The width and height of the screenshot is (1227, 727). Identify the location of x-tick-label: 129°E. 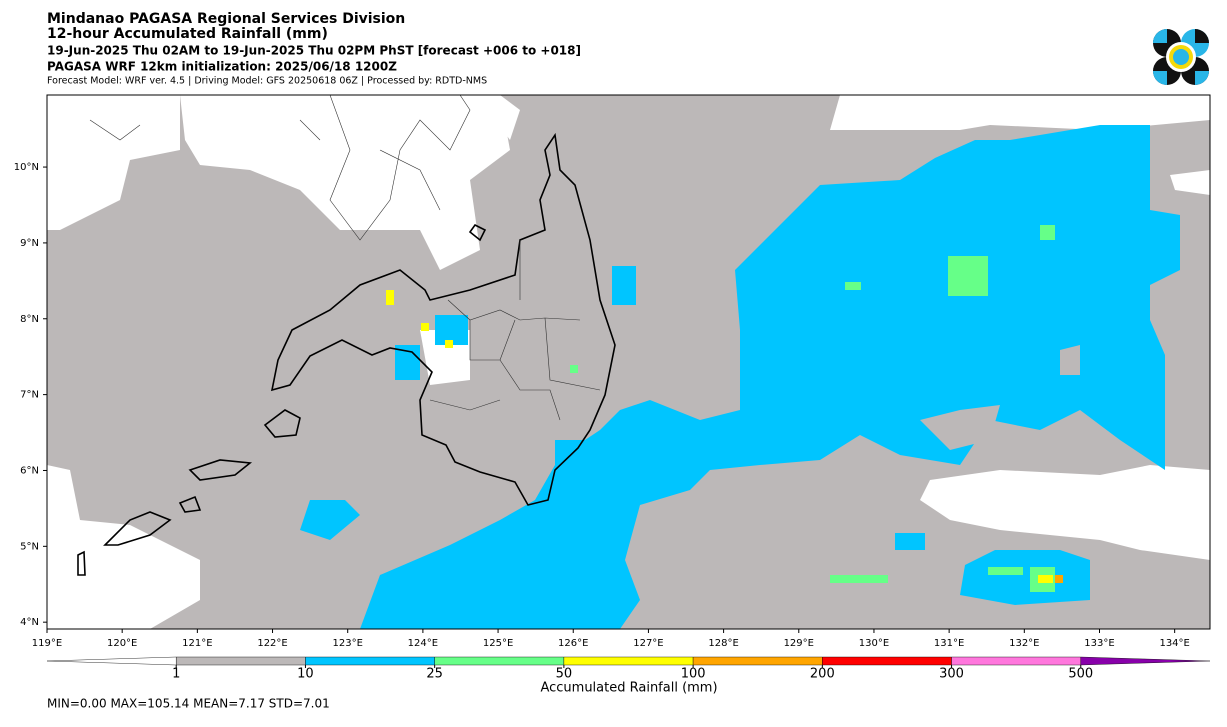
(799, 643).